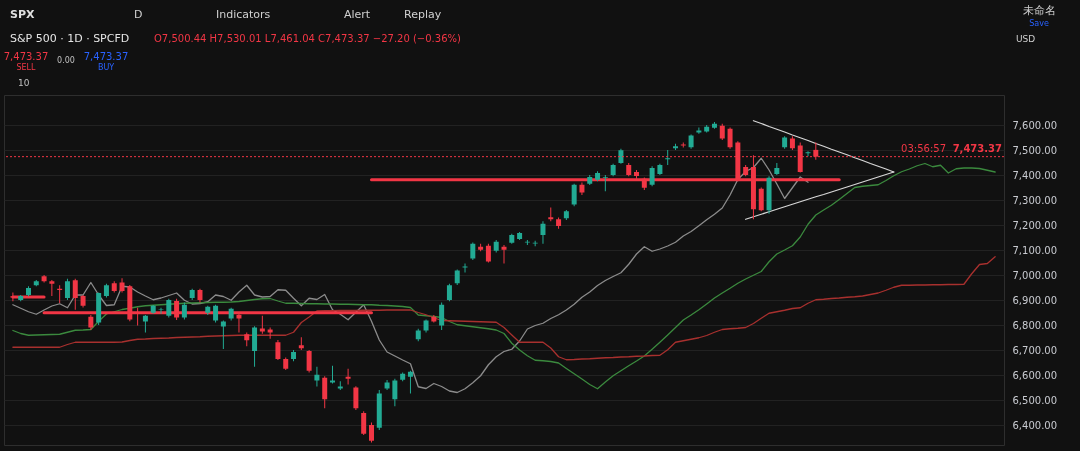 This screenshot has width=1080, height=452. What do you see at coordinates (1035, 125) in the screenshot?
I see `y-tick-label: 7,600.00` at bounding box center [1035, 125].